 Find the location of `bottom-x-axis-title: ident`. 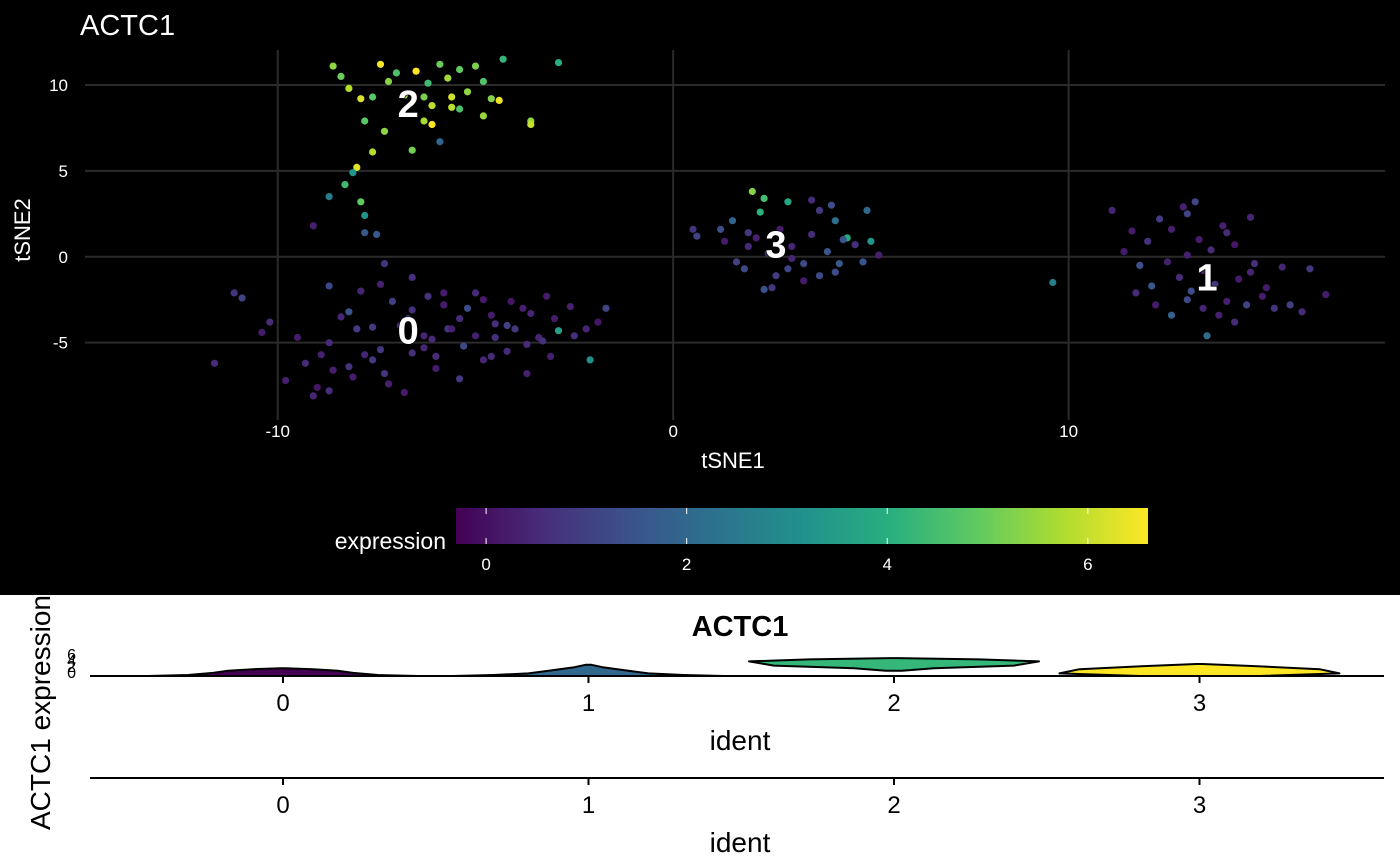

bottom-x-axis-title: ident is located at coordinates (740, 842).